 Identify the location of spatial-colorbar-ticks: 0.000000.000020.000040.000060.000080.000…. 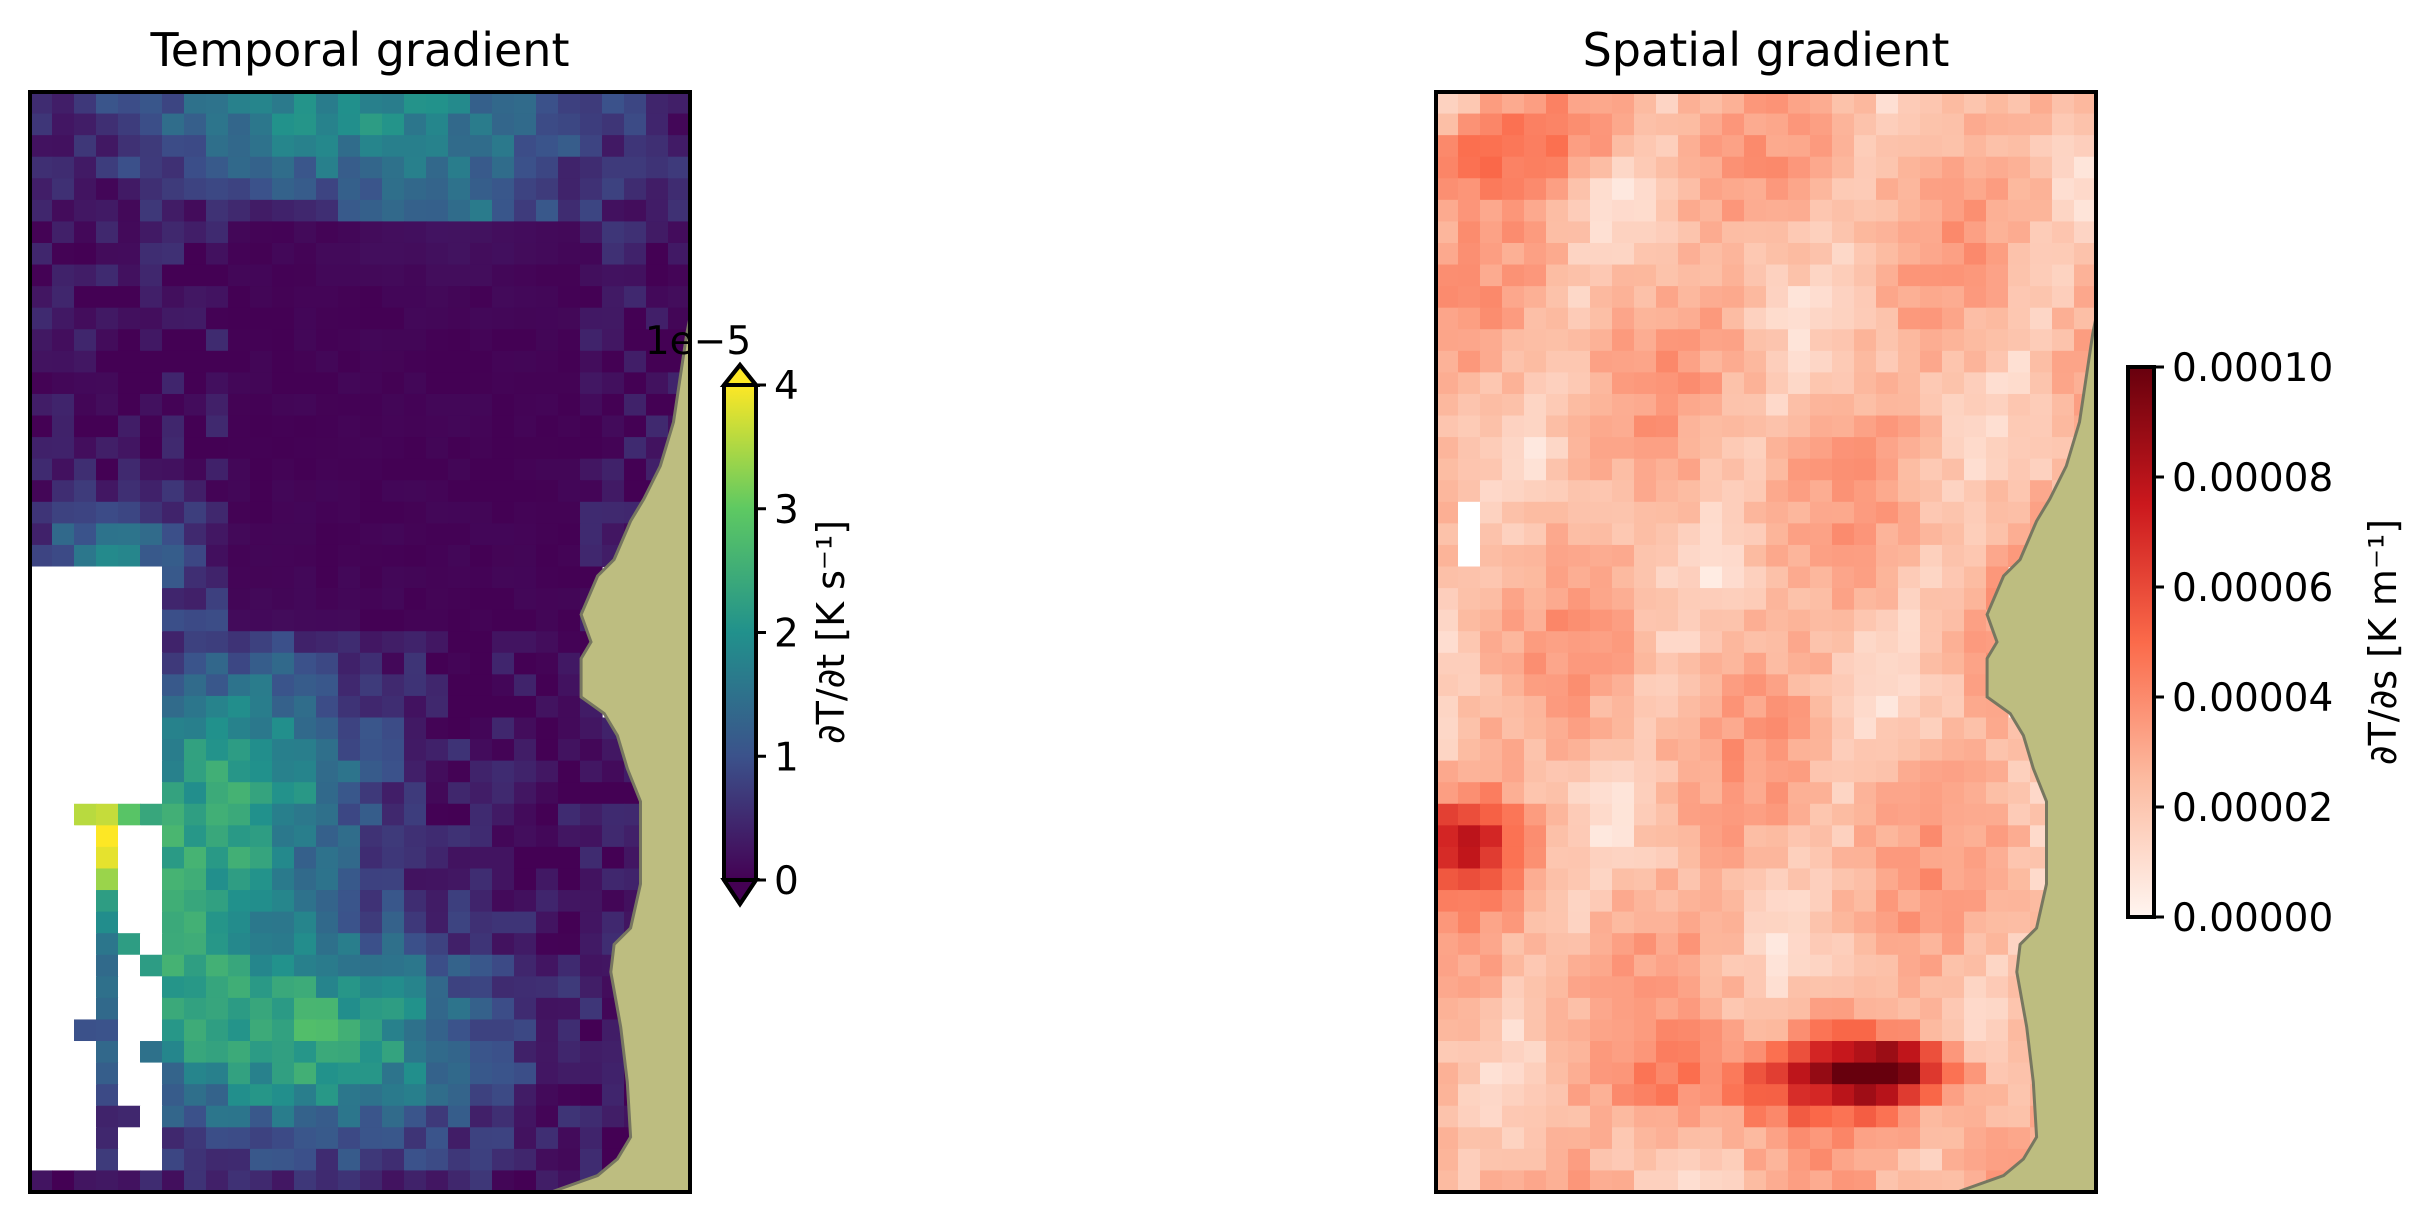
(2243, 643).